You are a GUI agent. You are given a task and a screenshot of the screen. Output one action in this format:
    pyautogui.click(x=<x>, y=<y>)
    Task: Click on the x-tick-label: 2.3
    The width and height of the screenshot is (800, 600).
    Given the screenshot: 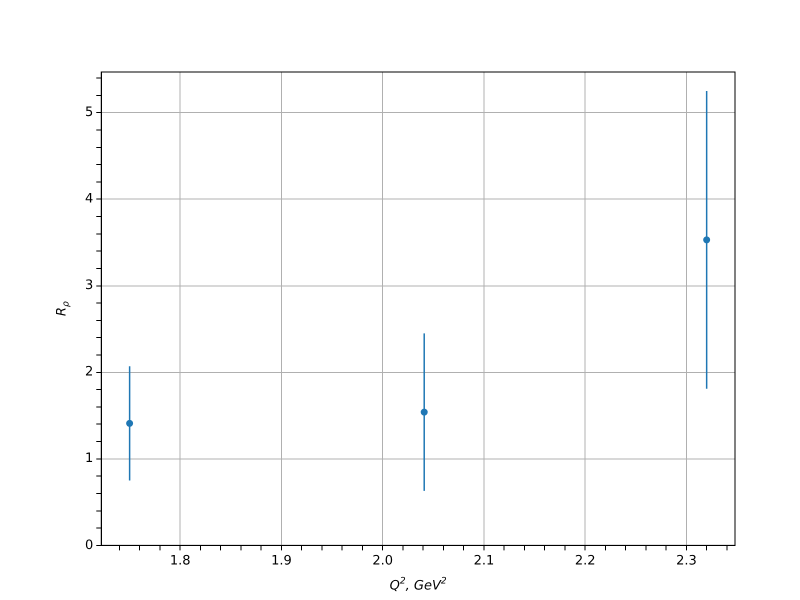 What is the action you would take?
    pyautogui.click(x=686, y=561)
    